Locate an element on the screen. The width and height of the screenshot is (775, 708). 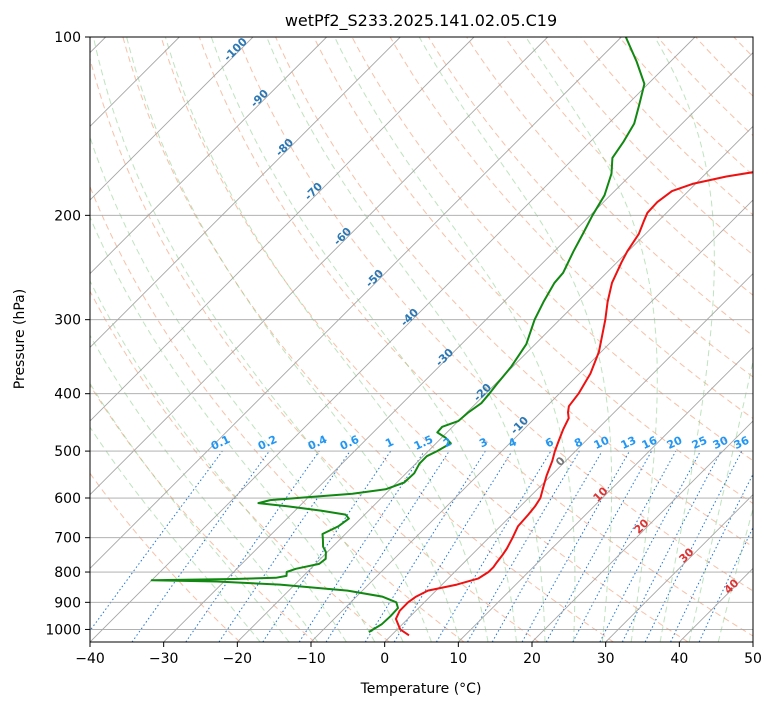
y-tick-label: 400 is located at coordinates (67, 395).